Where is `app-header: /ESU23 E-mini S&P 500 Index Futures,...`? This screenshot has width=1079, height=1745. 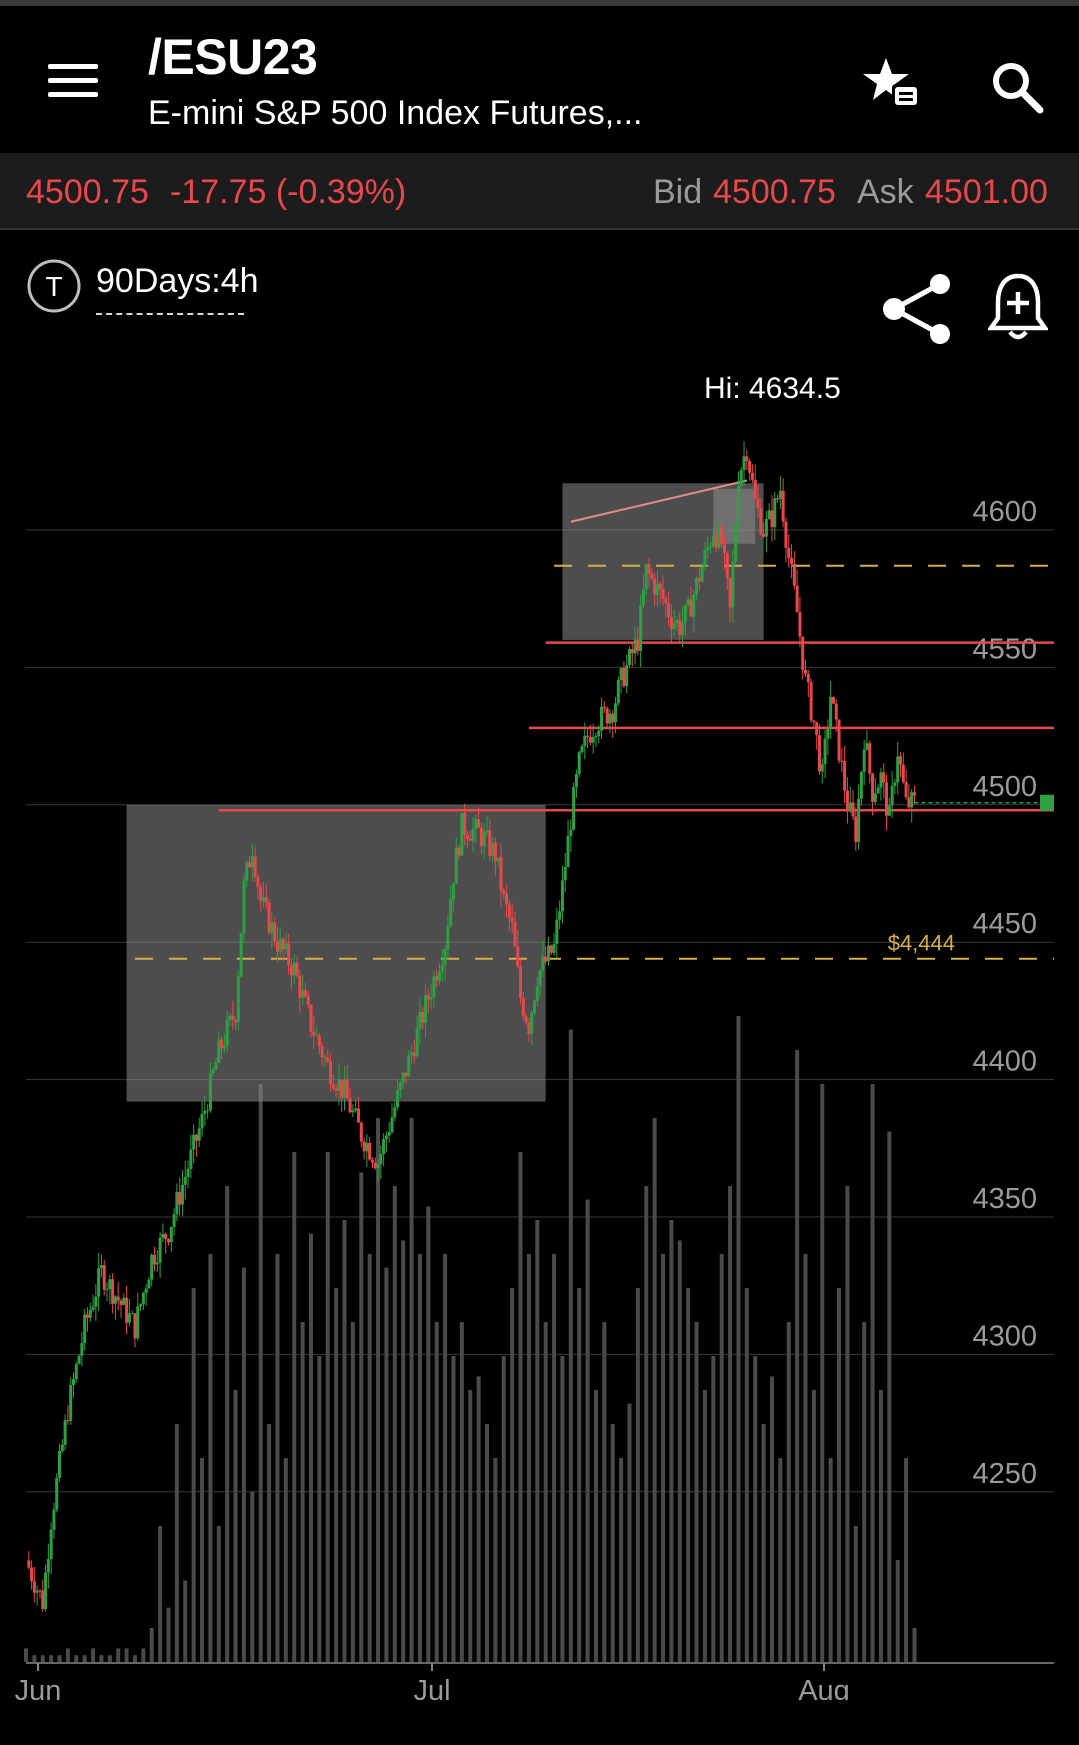 app-header: /ESU23 E-mini S&P 500 Index Futures,... is located at coordinates (539, 79).